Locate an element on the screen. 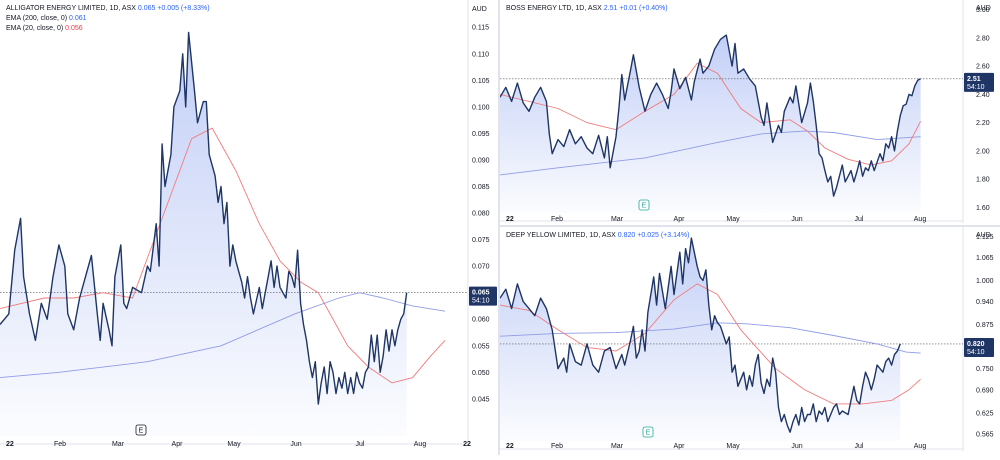 The height and width of the screenshot is (460, 1000). y-tick-label: 0.110 is located at coordinates (480, 54).